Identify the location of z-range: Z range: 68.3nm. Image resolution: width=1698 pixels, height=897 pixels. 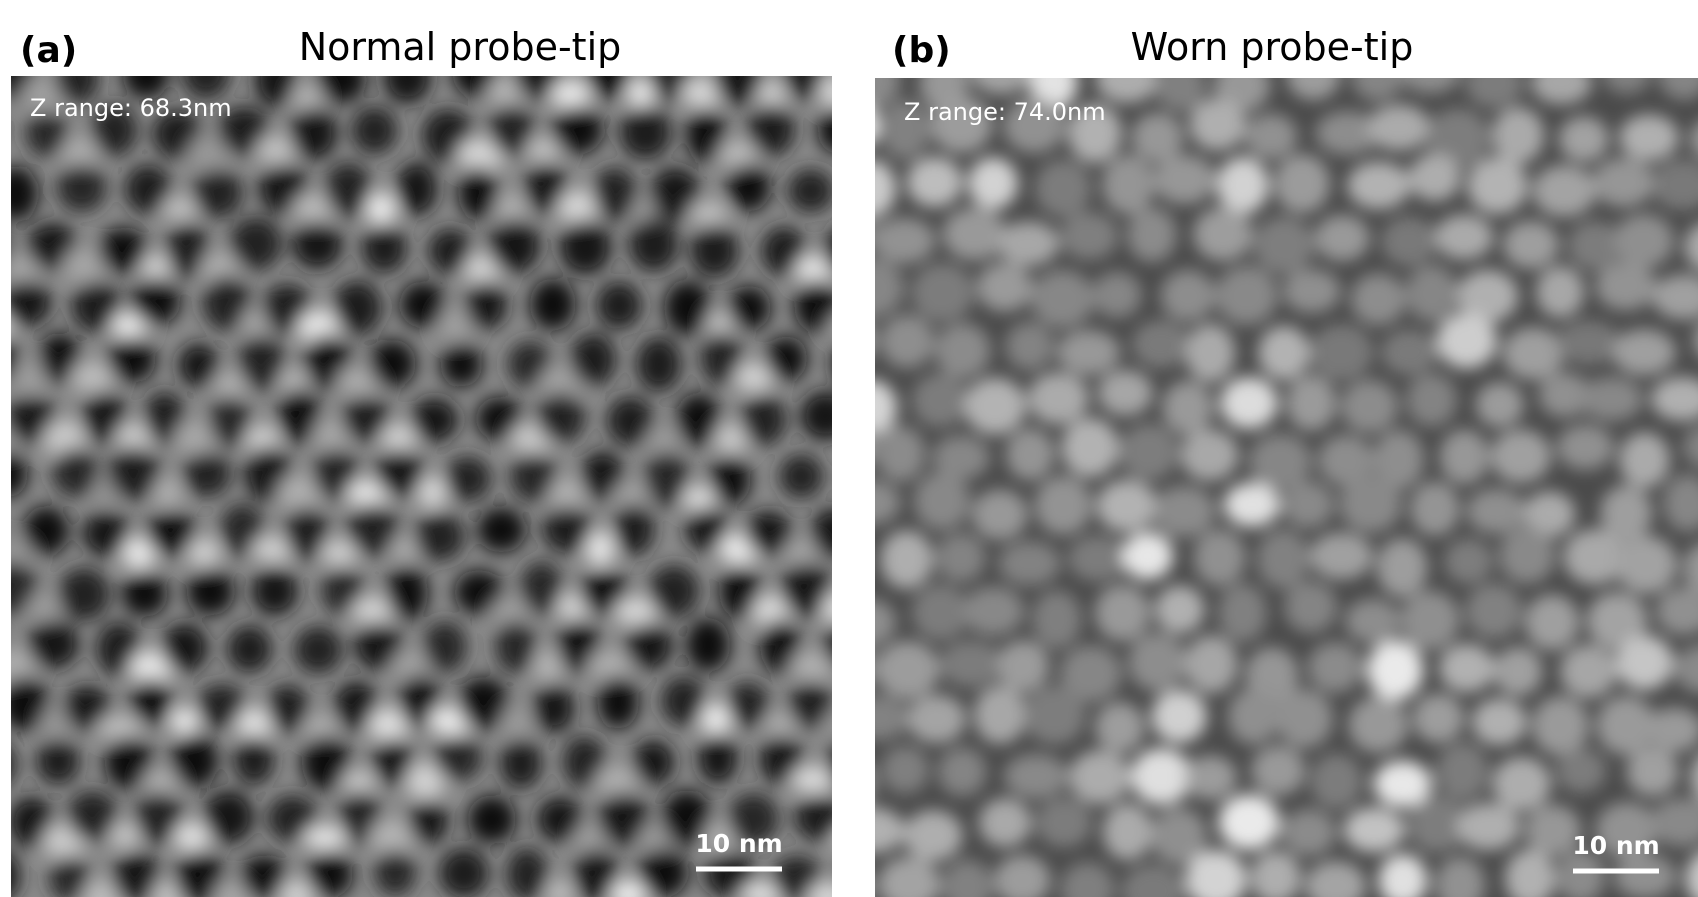
(131, 108).